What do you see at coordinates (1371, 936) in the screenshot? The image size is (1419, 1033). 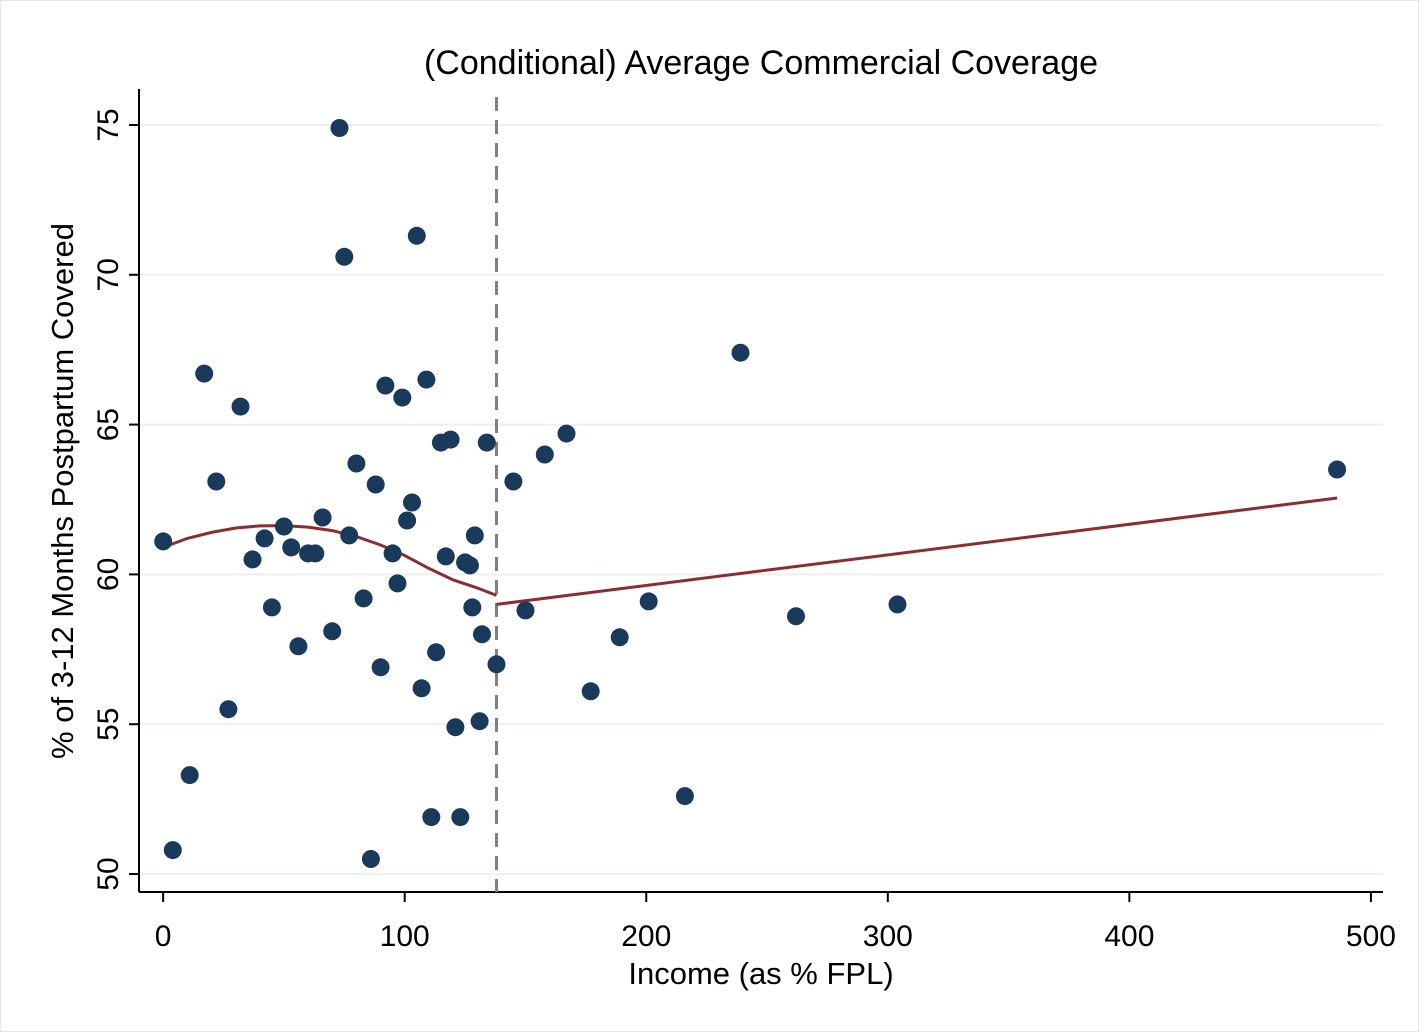 I see `x-tick-label-500: 500` at bounding box center [1371, 936].